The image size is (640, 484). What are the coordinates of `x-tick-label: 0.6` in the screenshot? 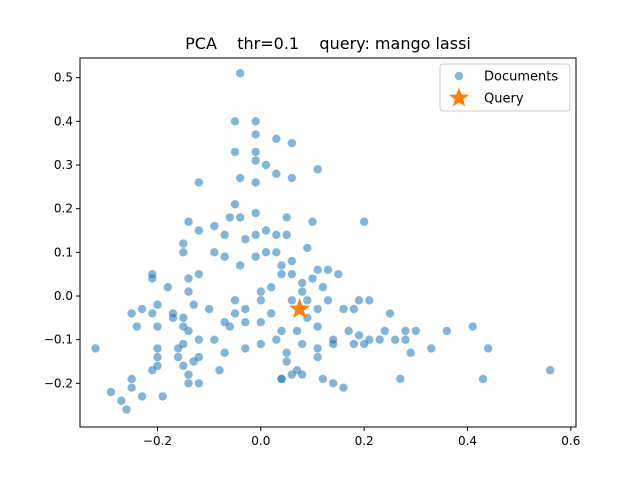 It's located at (570, 441).